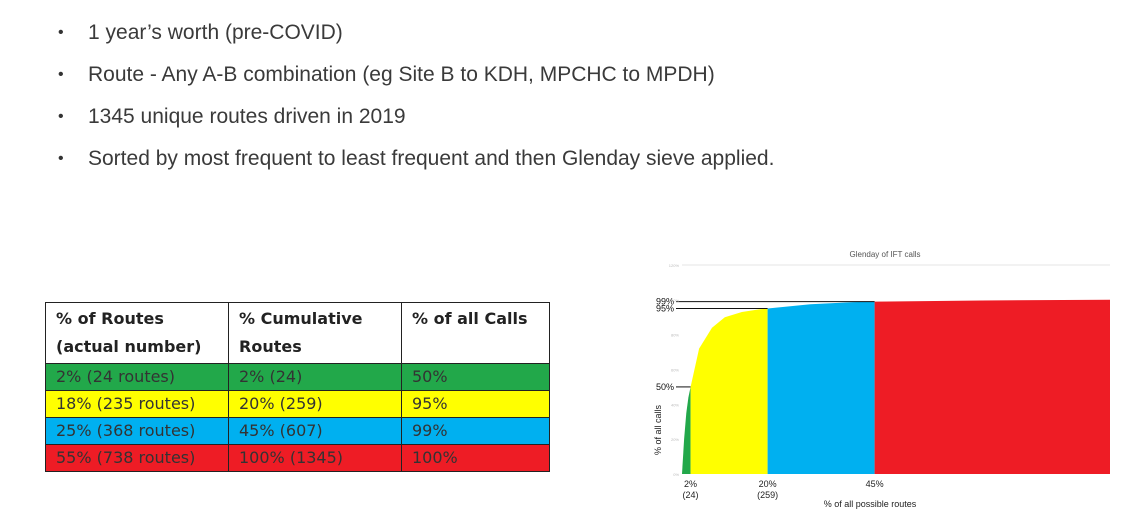  What do you see at coordinates (475, 377) in the screenshot?
I see `cell-calls: 50%` at bounding box center [475, 377].